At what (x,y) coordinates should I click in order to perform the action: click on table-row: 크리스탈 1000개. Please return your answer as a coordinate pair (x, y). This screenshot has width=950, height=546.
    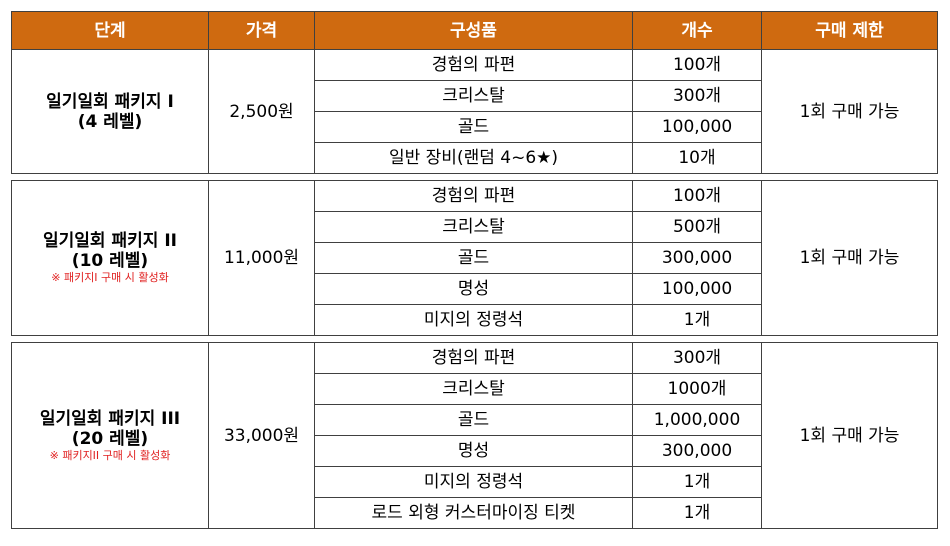
    Looking at the image, I should click on (475, 389).